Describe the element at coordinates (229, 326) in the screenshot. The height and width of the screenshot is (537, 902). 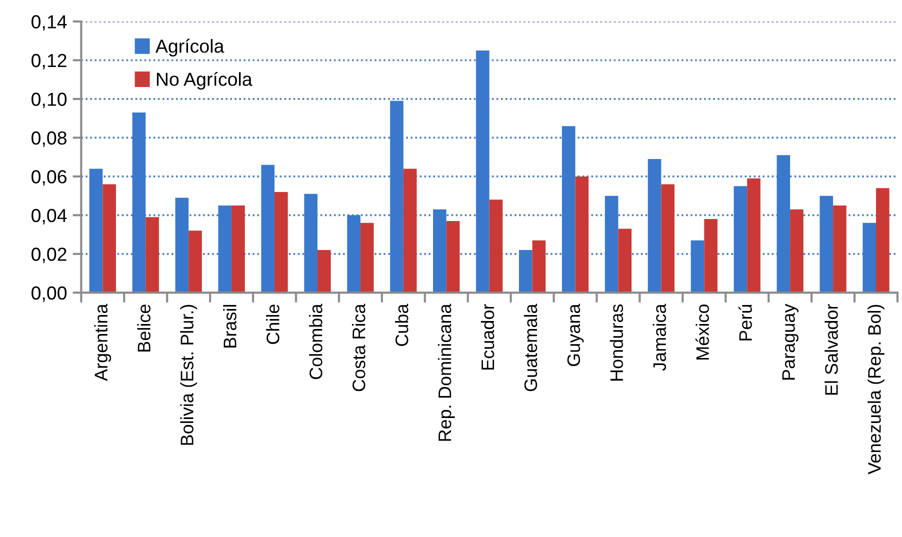
I see `x-tick-label: Brasil` at that location.